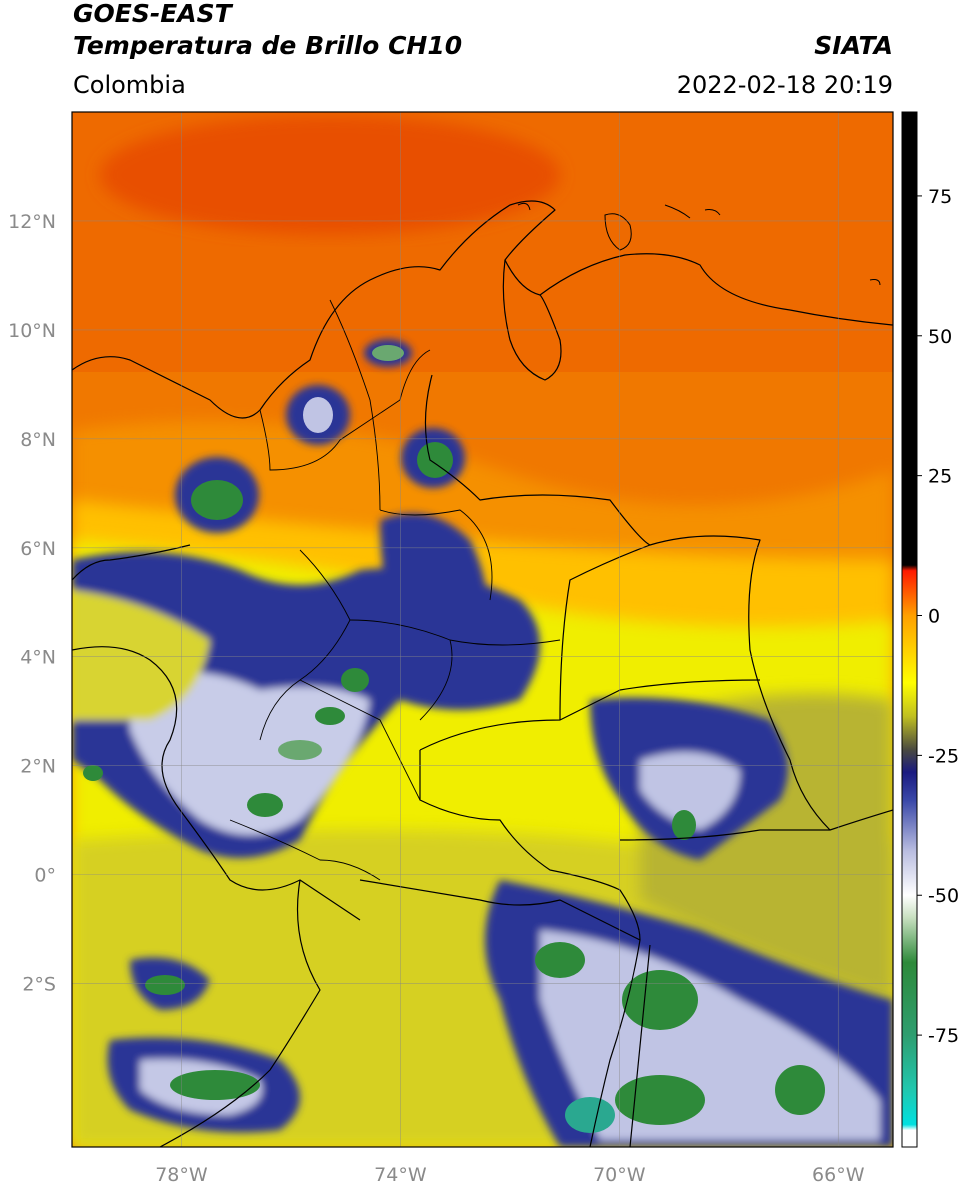 Image resolution: width=966 pixels, height=1190 pixels. Describe the element at coordinates (318, 415) in the screenshot. I see `cold-core-cordoba` at that location.